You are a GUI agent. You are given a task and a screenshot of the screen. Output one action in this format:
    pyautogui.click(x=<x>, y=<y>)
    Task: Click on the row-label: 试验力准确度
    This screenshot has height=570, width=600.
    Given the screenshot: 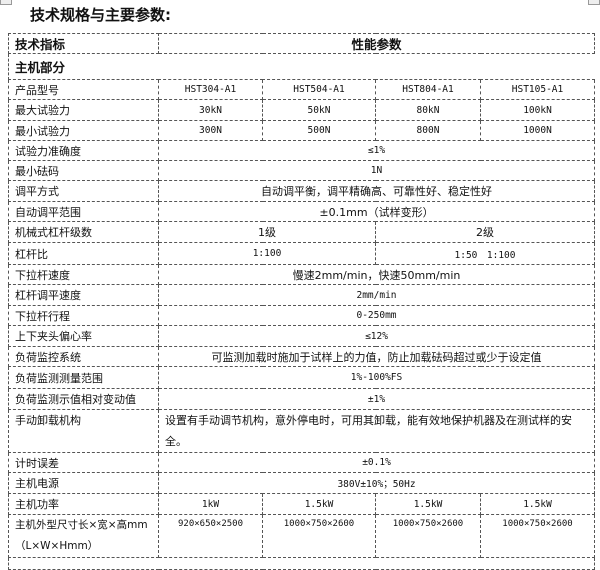 What is the action you would take?
    pyautogui.click(x=83, y=150)
    